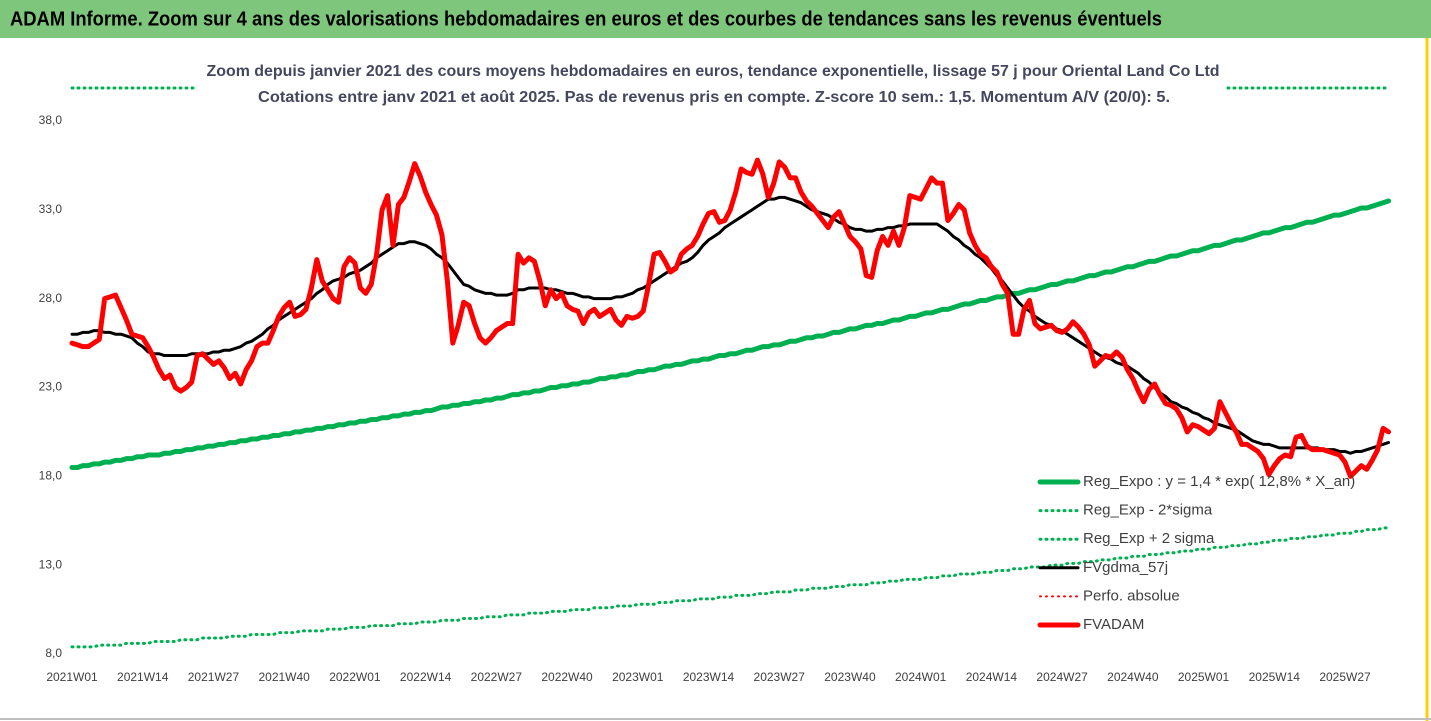 The height and width of the screenshot is (721, 1431). What do you see at coordinates (1275, 677) in the screenshot?
I see `x-tick-label: 2025W14` at bounding box center [1275, 677].